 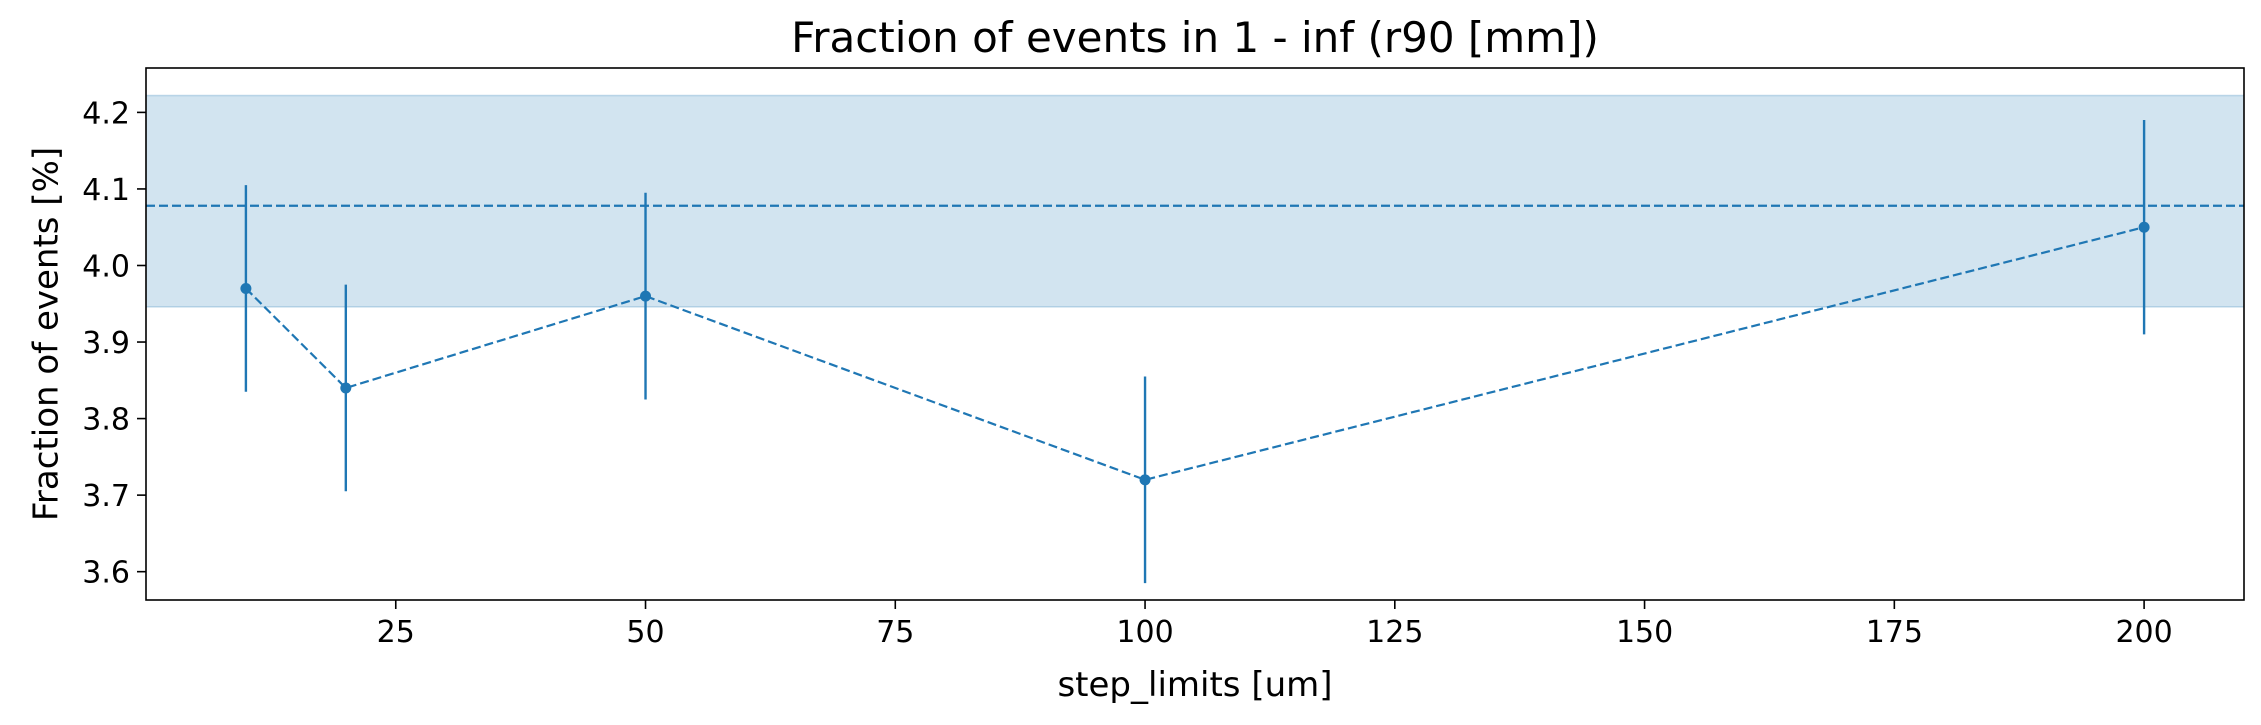 What do you see at coordinates (645, 632) in the screenshot?
I see `x-tick-label: 50` at bounding box center [645, 632].